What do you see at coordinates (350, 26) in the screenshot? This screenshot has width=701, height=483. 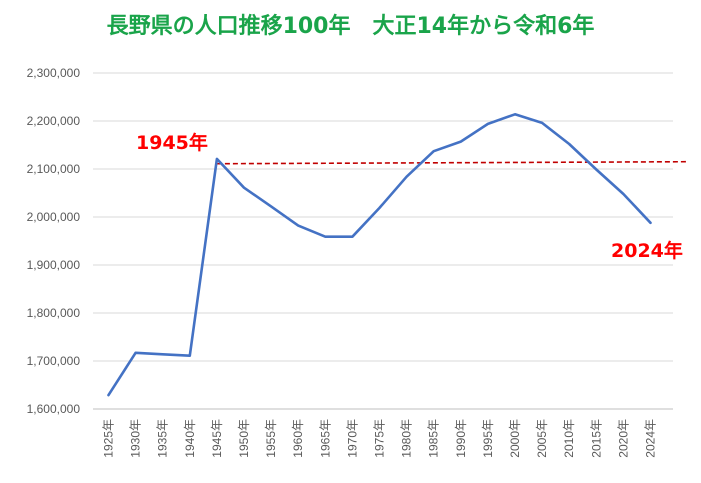 I see `chart-title: 長野県の人口推移100年 大正14年から令和6年` at bounding box center [350, 26].